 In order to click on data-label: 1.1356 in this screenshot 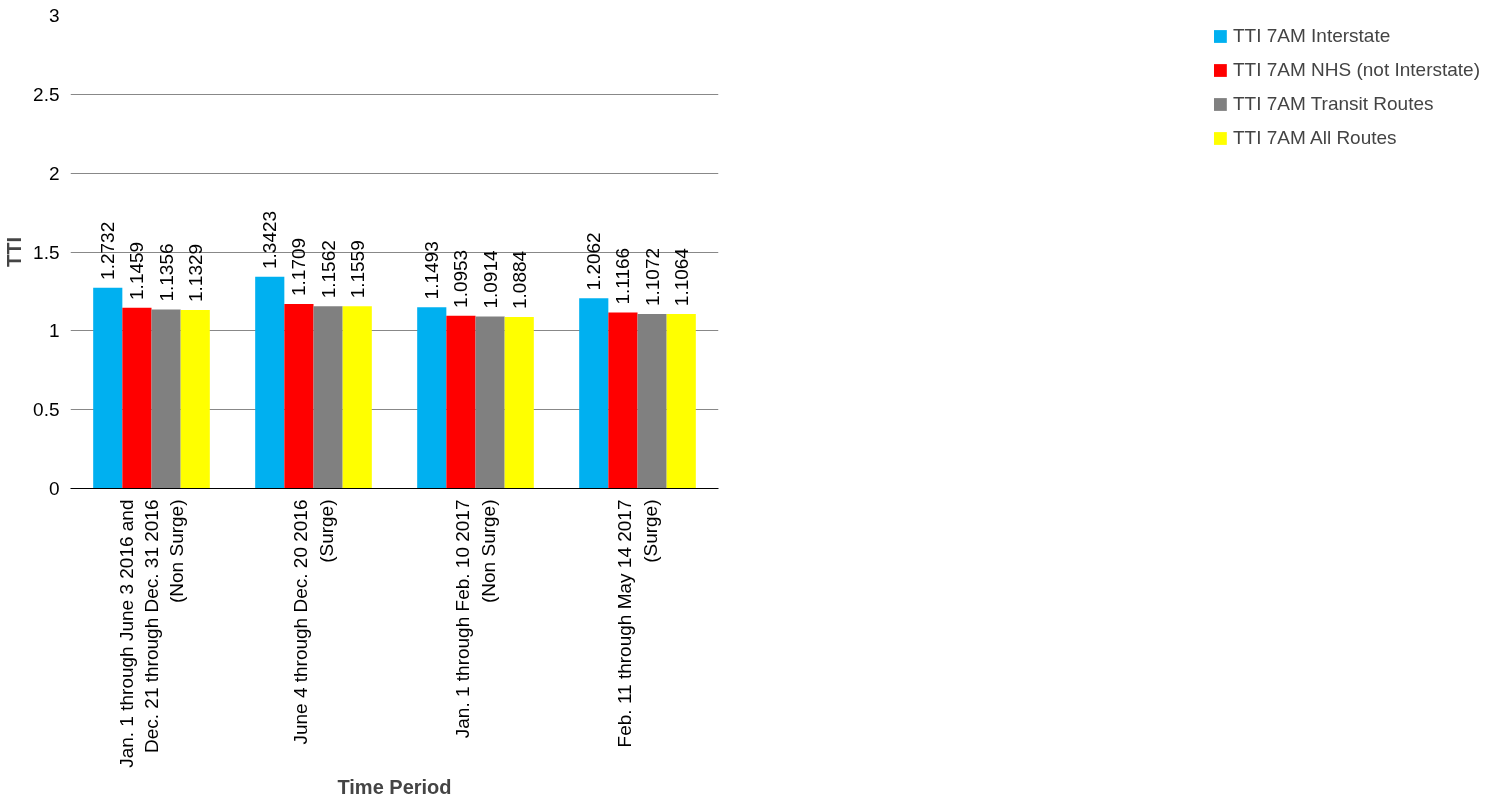, I will do `click(166, 272)`.